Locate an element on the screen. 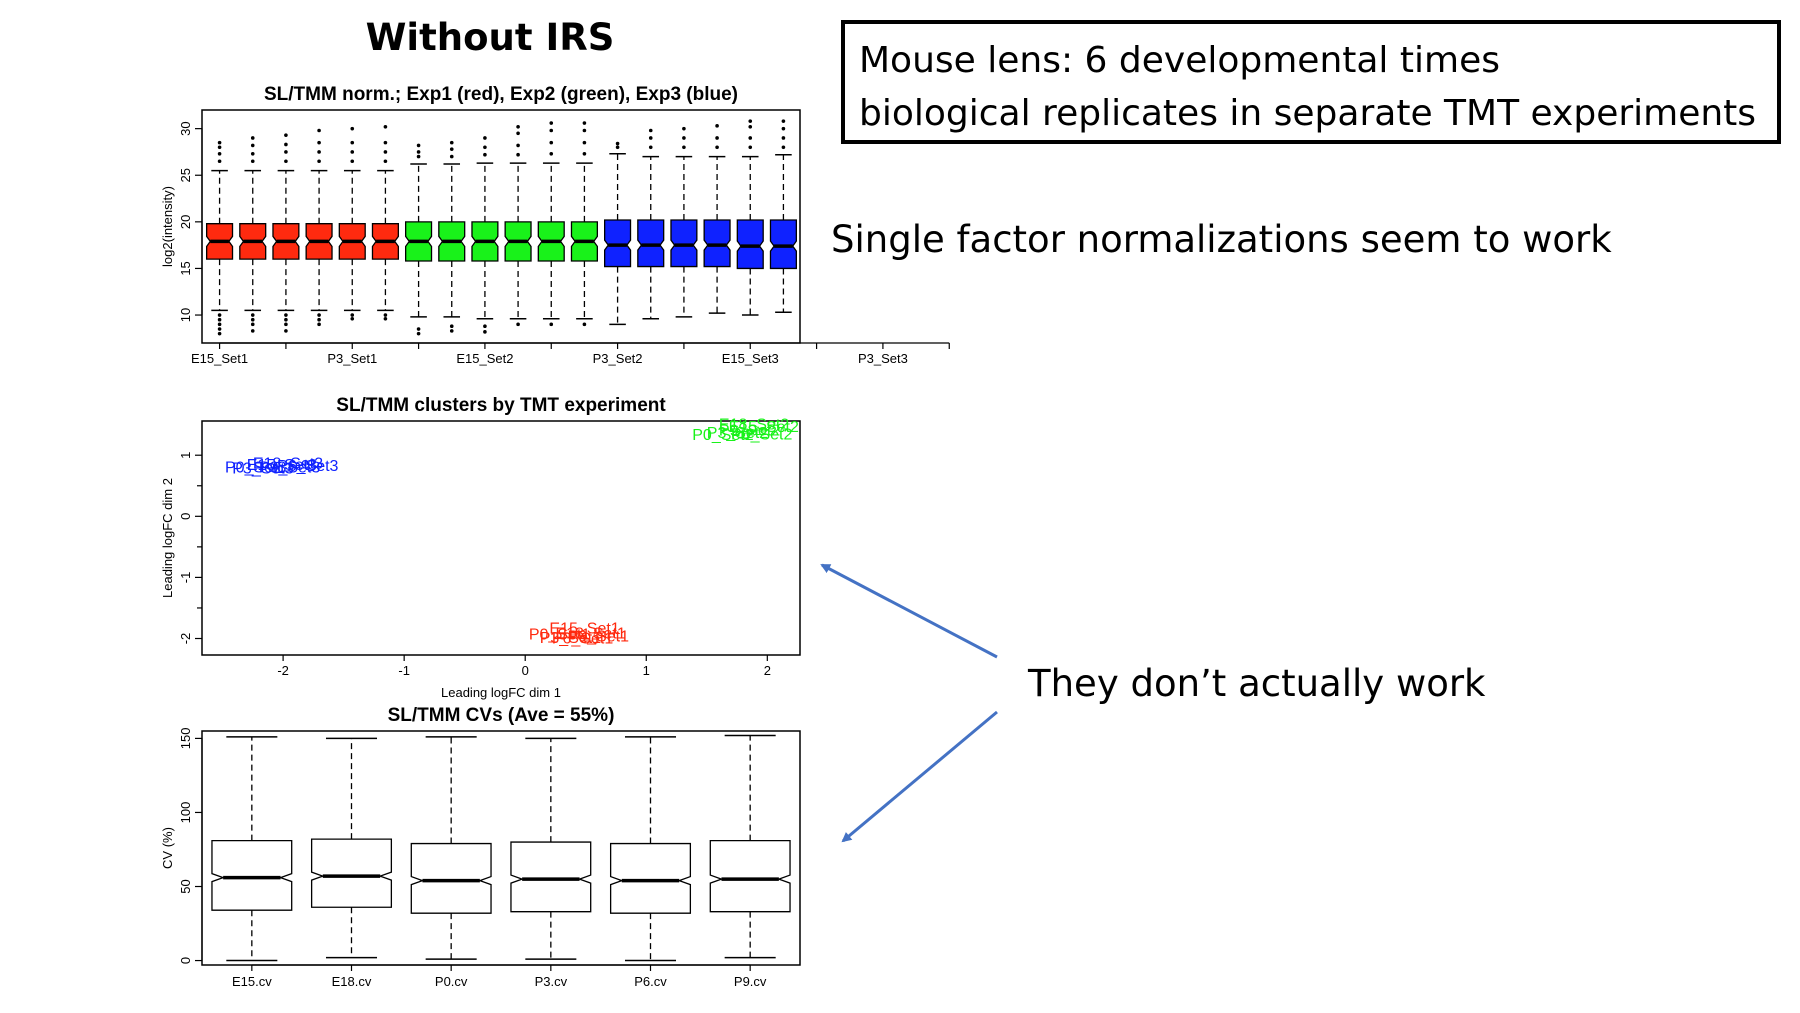 This screenshot has width=1800, height=1013. sample-point-label: E18_Set3 is located at coordinates (288, 464).